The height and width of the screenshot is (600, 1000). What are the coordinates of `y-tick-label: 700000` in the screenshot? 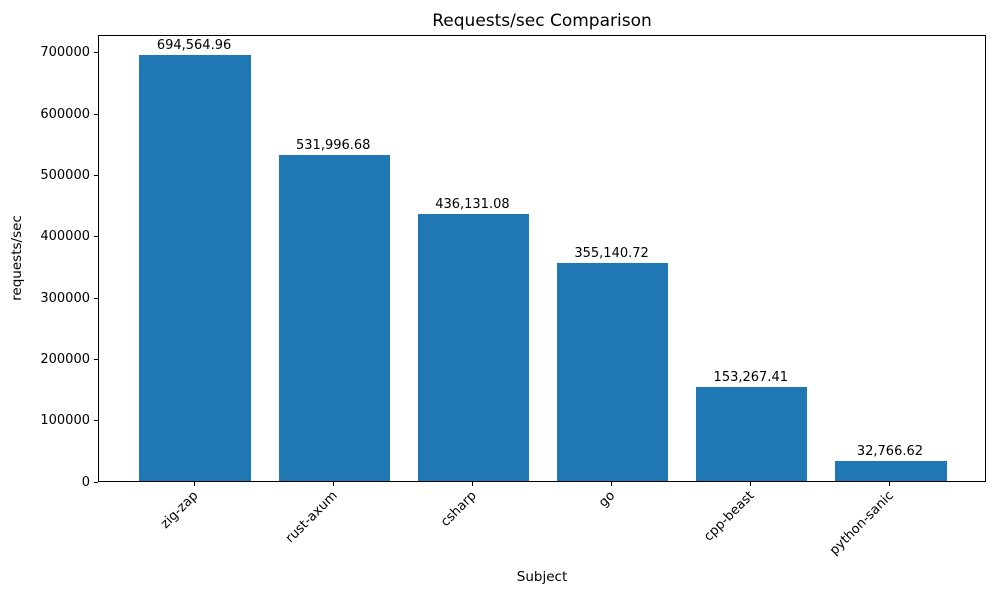 It's located at (65, 53).